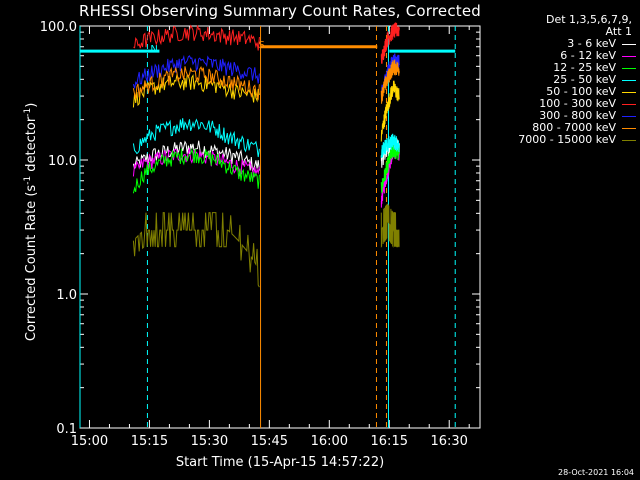  What do you see at coordinates (448, 441) in the screenshot?
I see `x-tick-label: 16:30` at bounding box center [448, 441].